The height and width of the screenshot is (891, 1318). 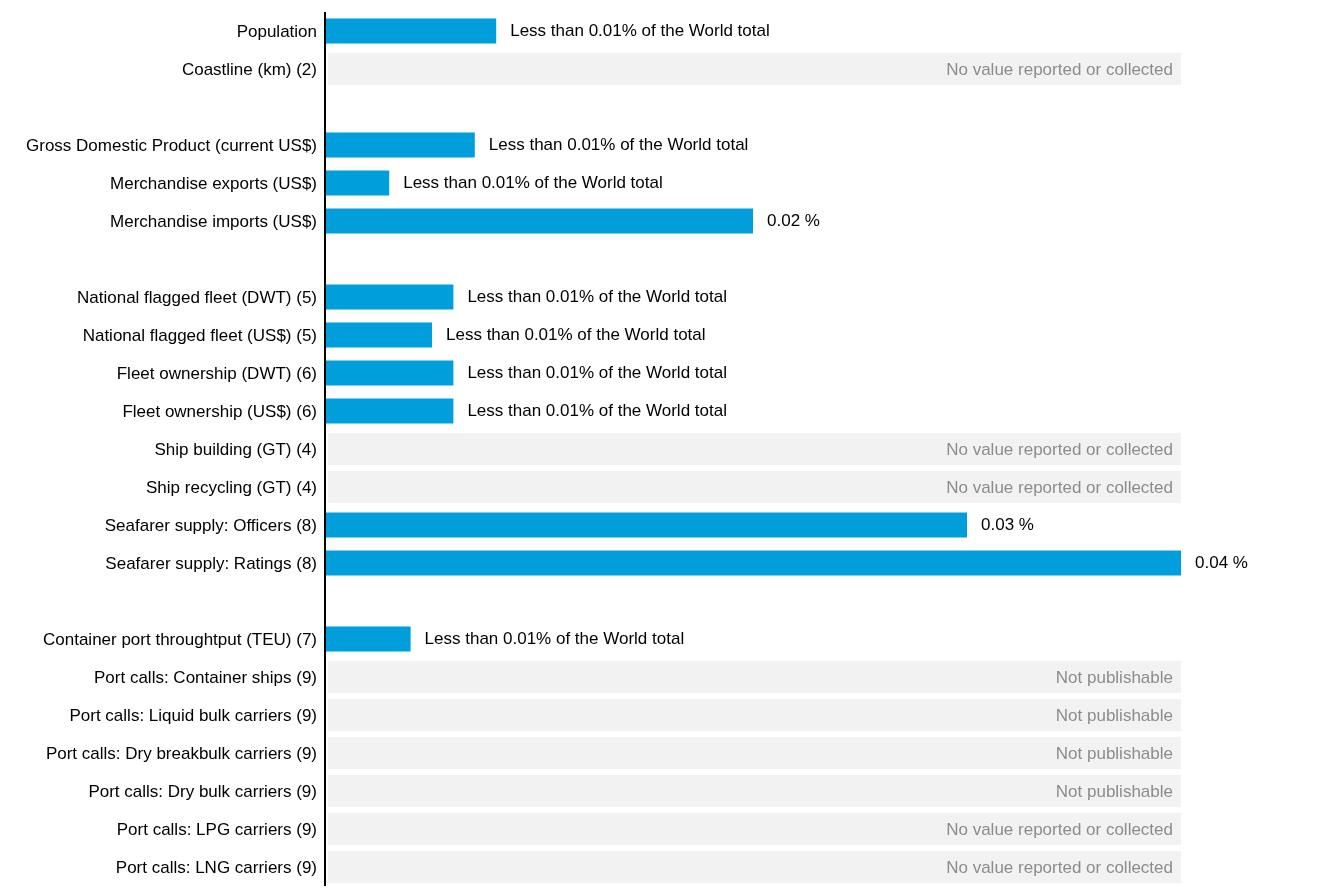 What do you see at coordinates (231, 487) in the screenshot?
I see `y-tick-label: Ship recycling (GT) (4)` at bounding box center [231, 487].